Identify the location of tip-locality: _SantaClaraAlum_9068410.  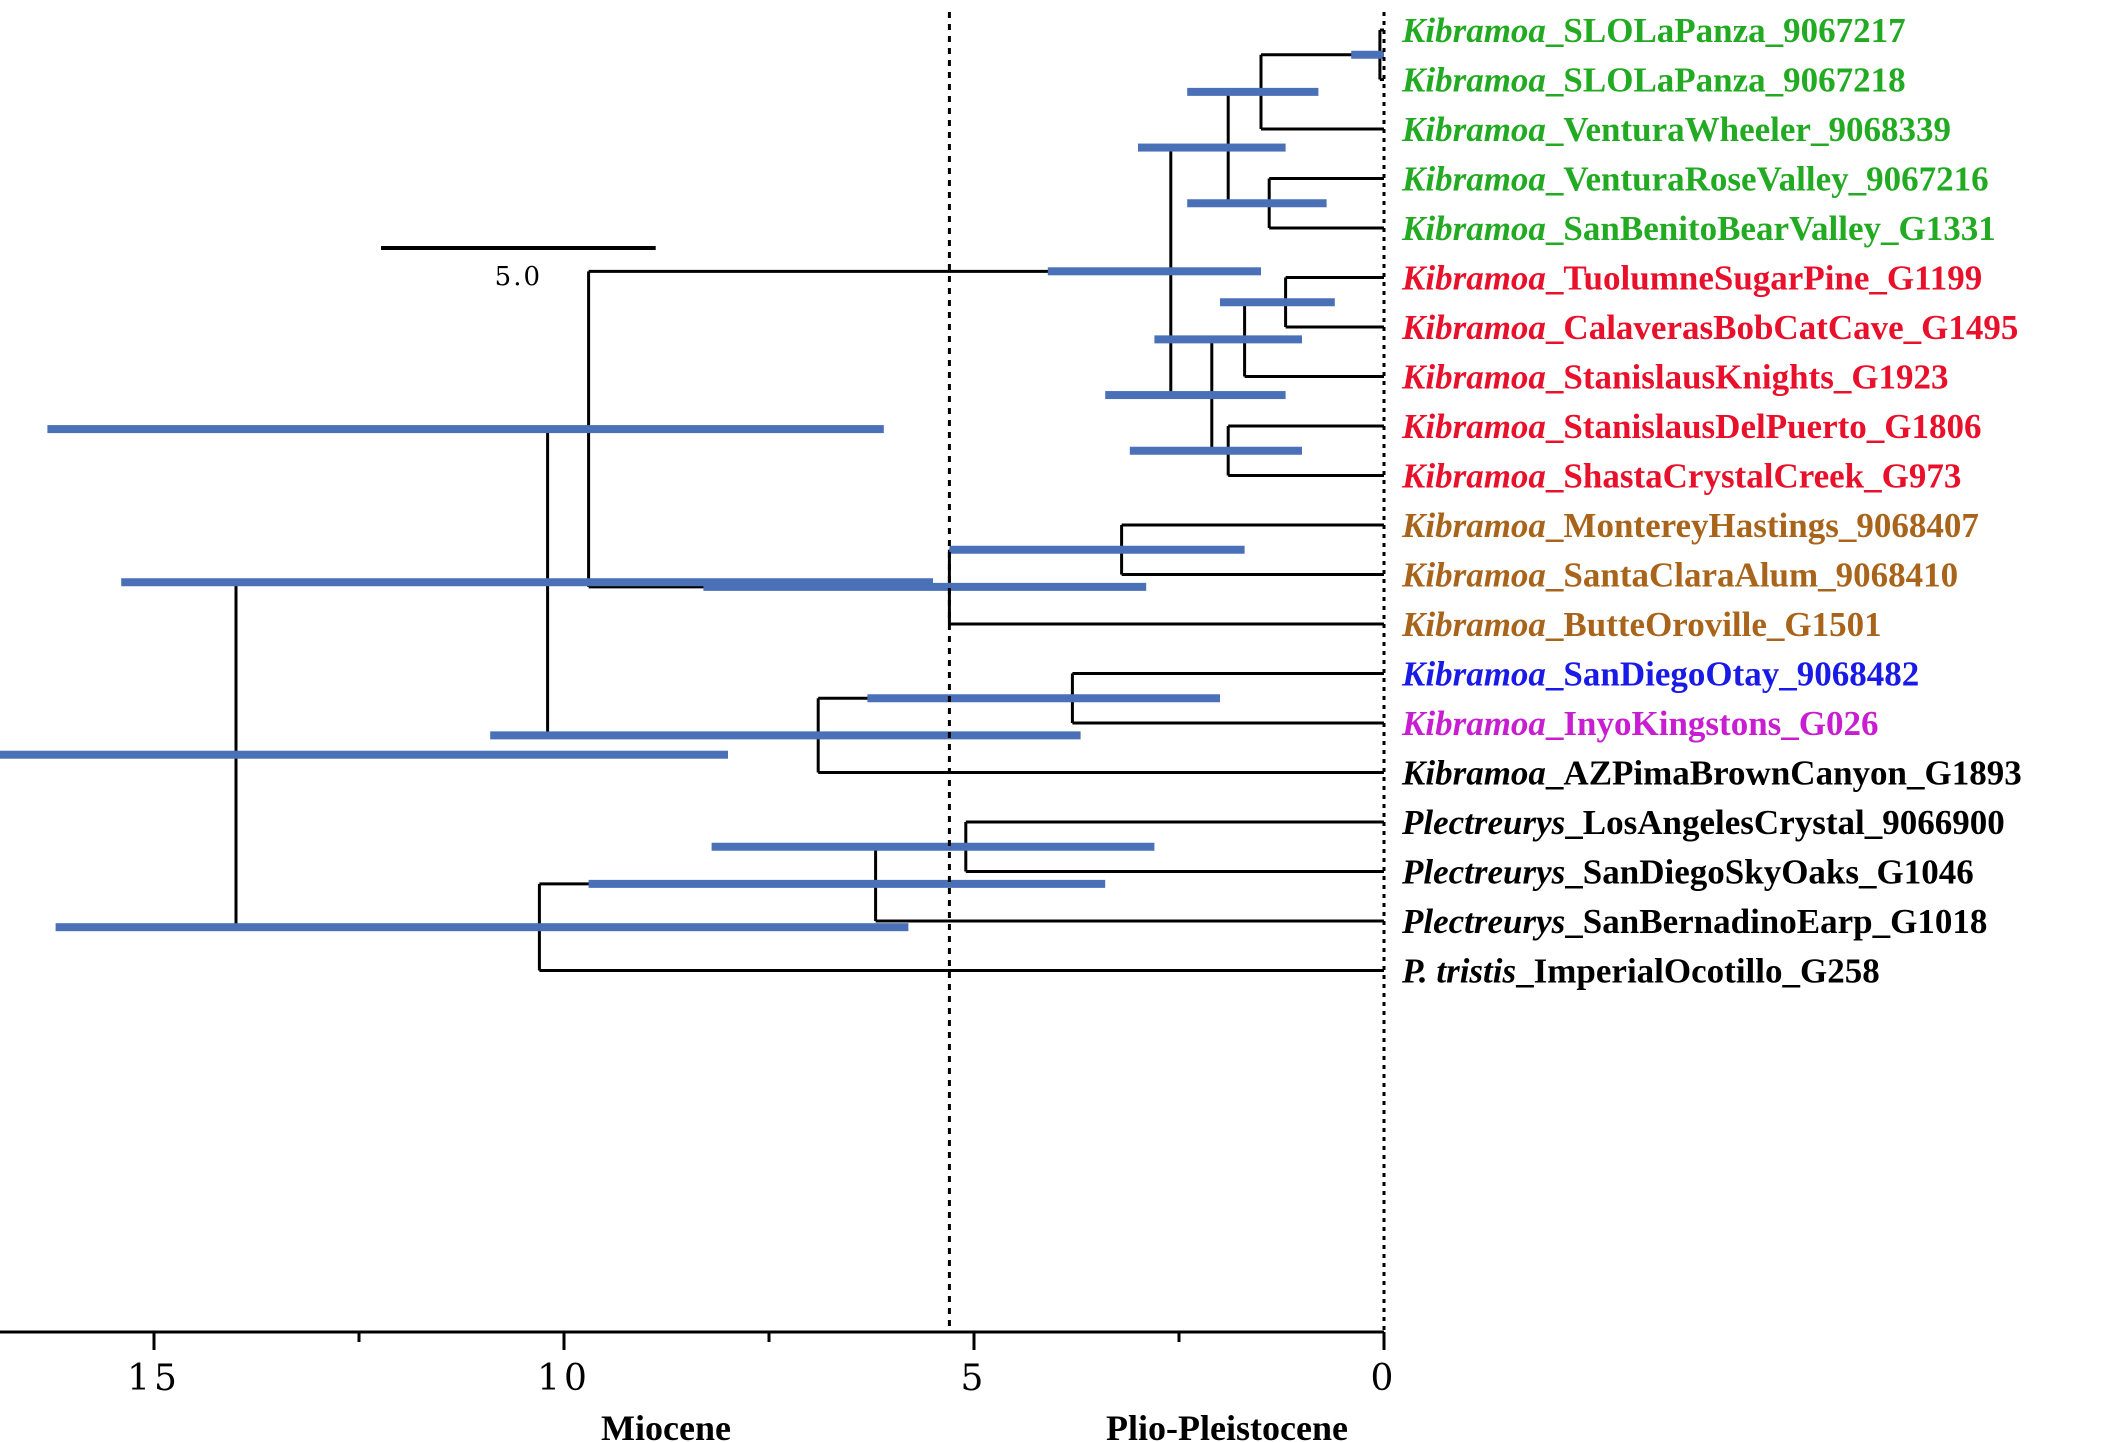
(1751, 575).